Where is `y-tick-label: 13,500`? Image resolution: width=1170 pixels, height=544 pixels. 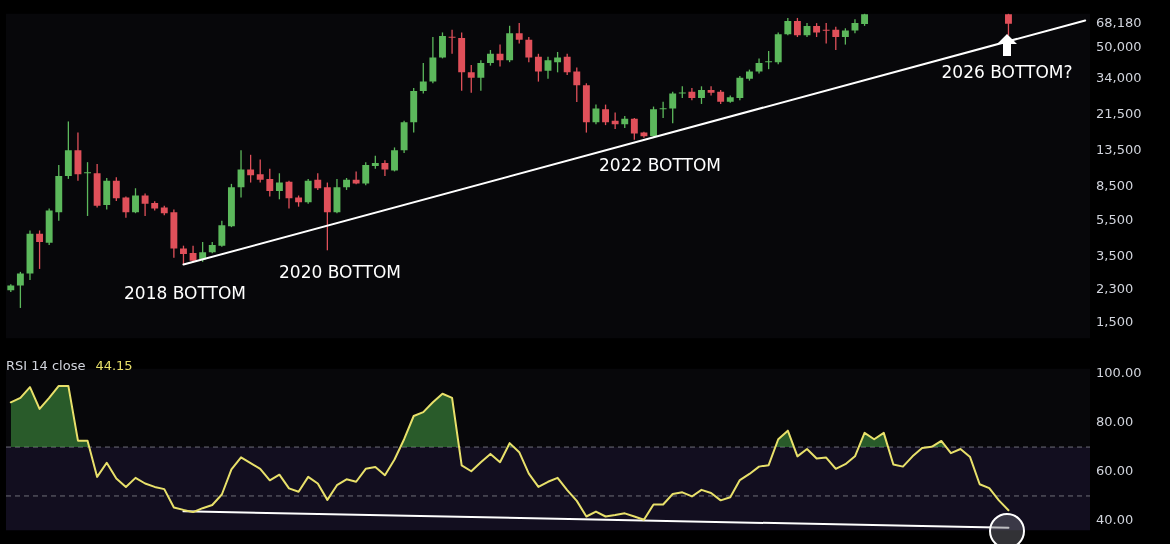
y-tick-label: 13,500 is located at coordinates (1119, 149).